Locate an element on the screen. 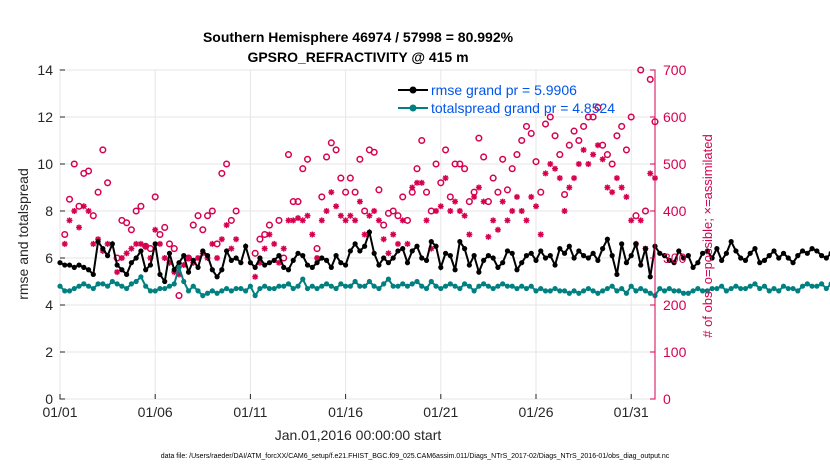  y-left-tick-label: 6 is located at coordinates (49, 258).